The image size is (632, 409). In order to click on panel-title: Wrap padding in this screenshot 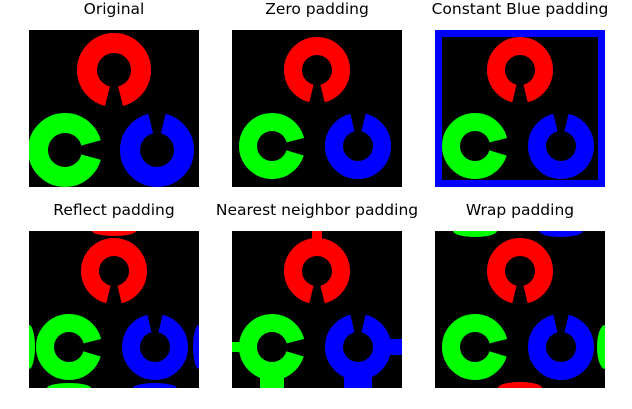, I will do `click(520, 210)`.